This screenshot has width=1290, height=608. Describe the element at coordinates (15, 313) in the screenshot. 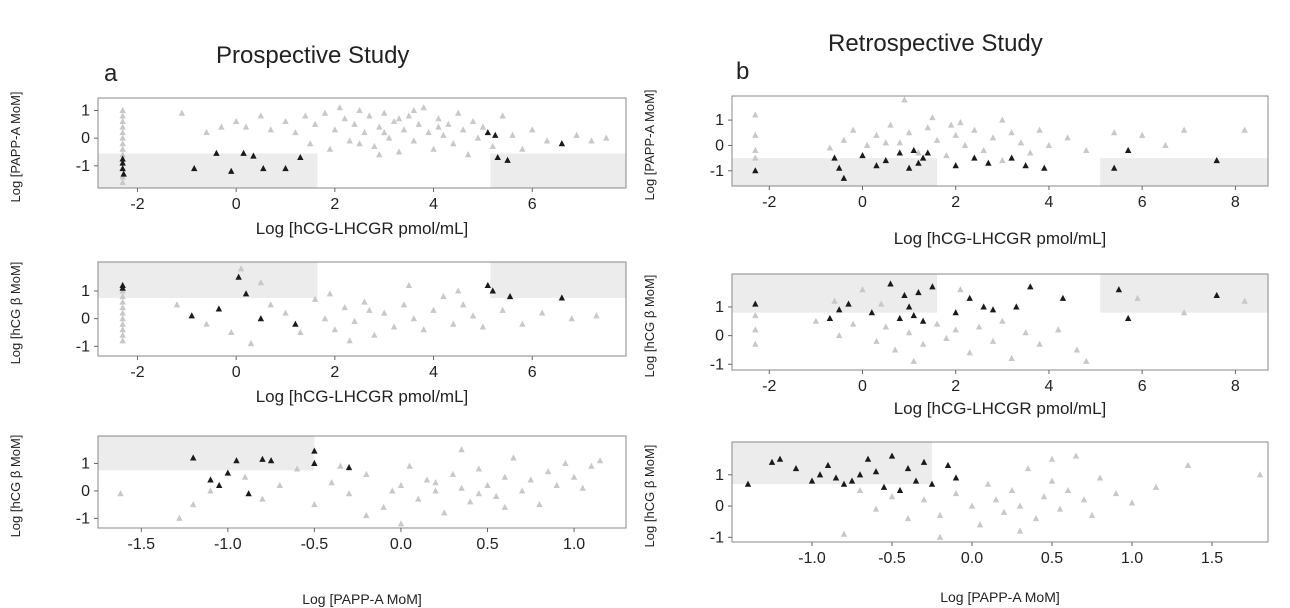

I see `y-axis-label: Log [hCG β MoM]` at that location.